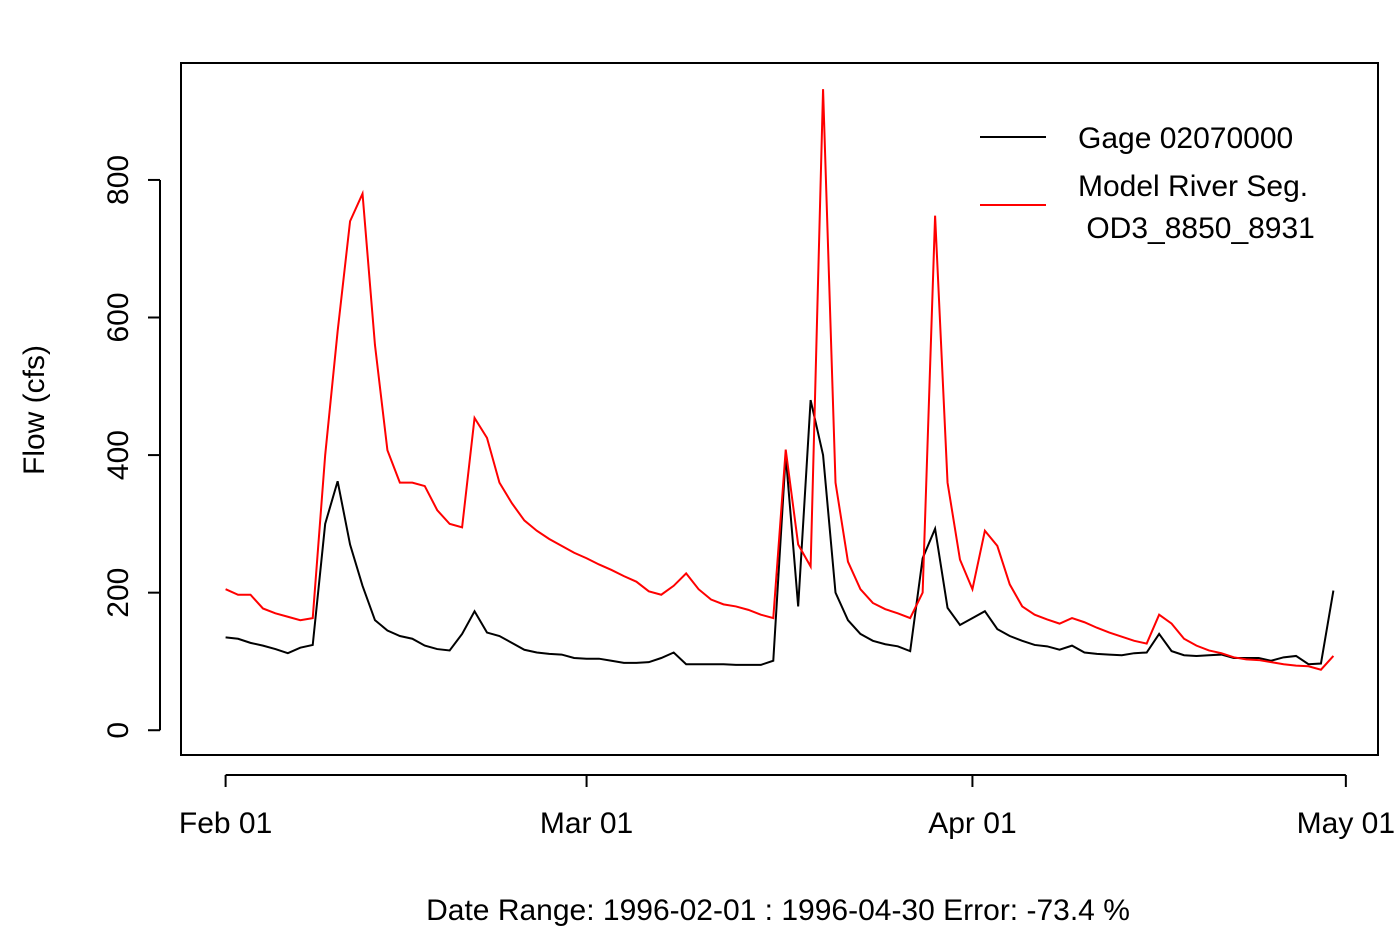 The width and height of the screenshot is (1400, 950). What do you see at coordinates (118, 180) in the screenshot?
I see `y-tick-label: 800` at bounding box center [118, 180].